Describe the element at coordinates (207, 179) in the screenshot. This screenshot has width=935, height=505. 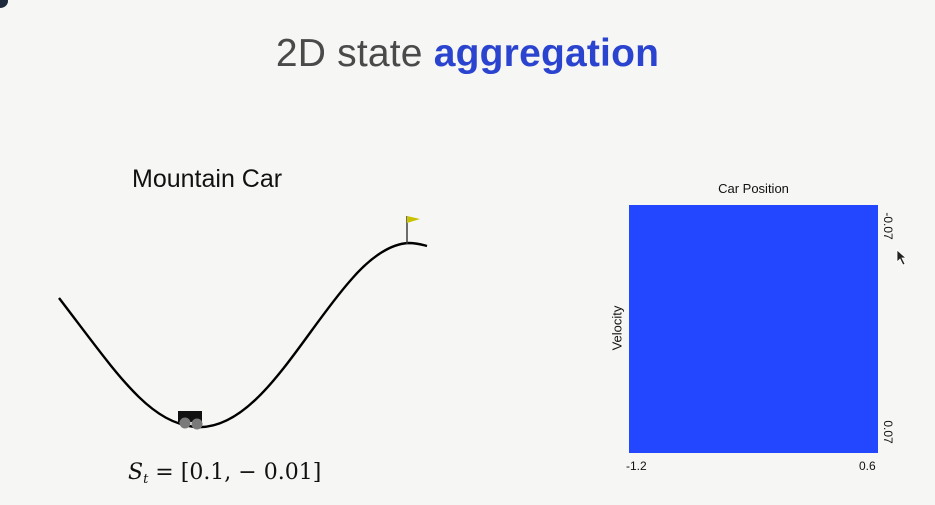
I see `environment-title: Mountain Car` at that location.